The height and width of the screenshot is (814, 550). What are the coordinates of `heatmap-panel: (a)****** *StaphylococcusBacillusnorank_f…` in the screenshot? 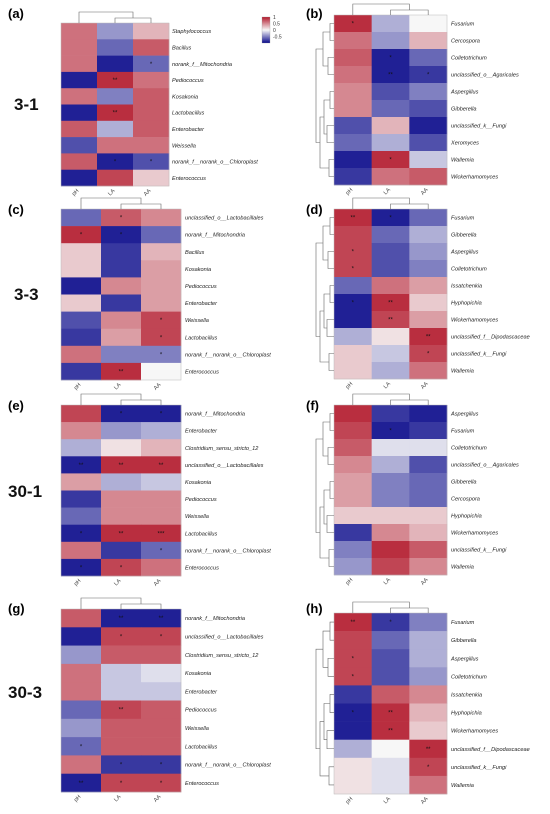 It's located at (133, 102).